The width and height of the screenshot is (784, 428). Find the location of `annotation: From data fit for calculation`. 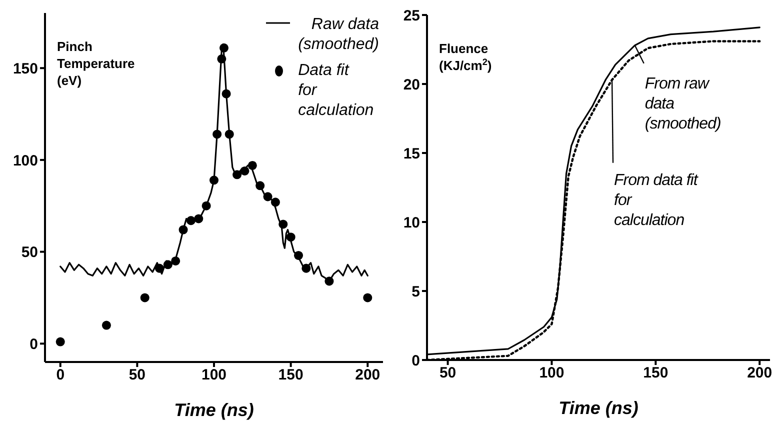

annotation: From data fit for calculation is located at coordinates (656, 200).